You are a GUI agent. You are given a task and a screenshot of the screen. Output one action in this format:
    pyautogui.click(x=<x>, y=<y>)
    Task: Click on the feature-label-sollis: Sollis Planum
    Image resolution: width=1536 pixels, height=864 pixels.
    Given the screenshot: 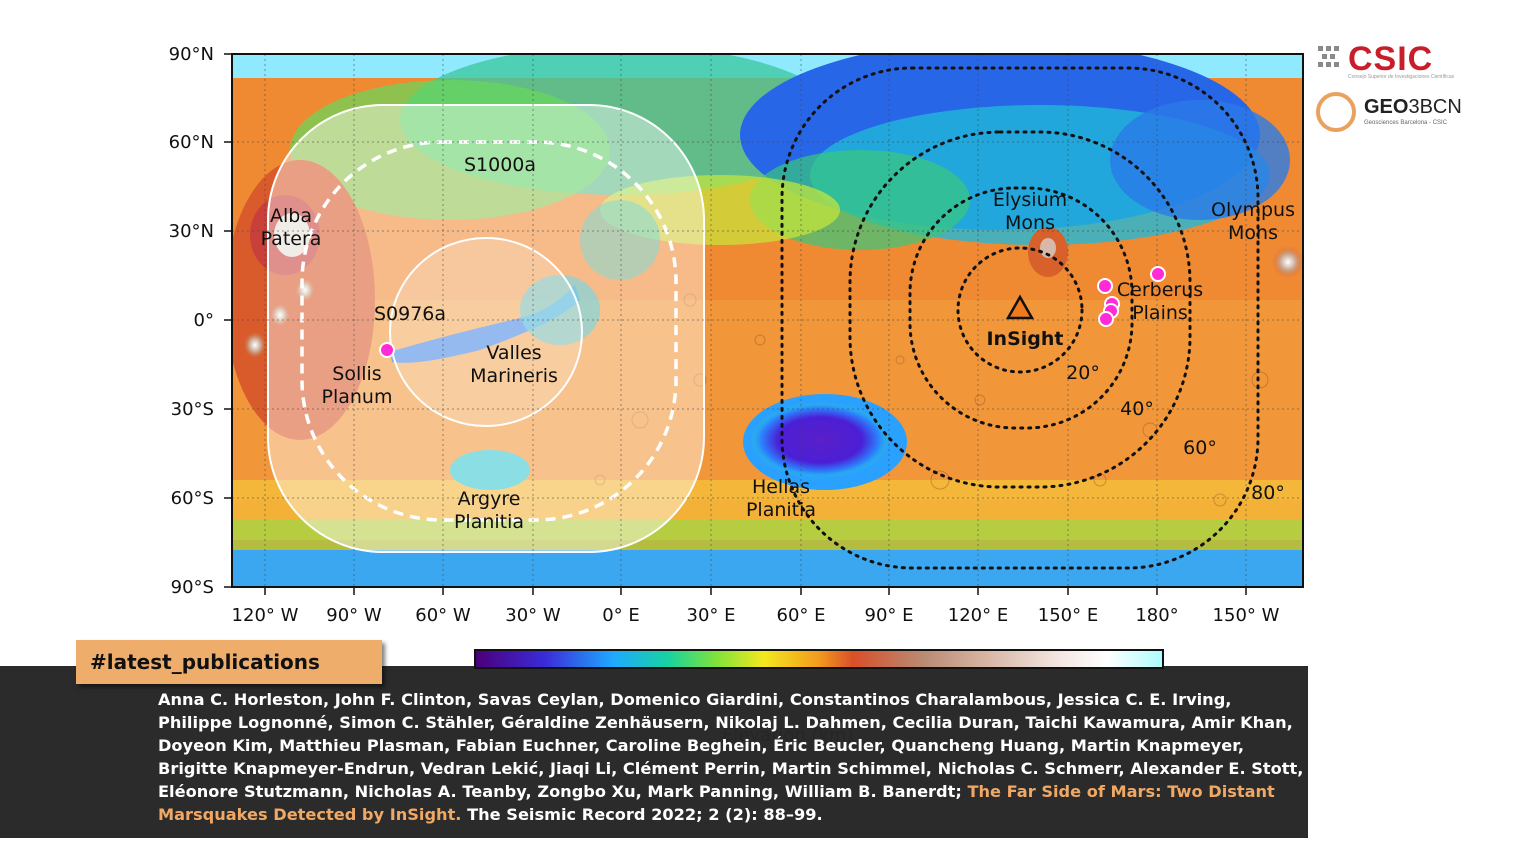 What is the action you would take?
    pyautogui.click(x=357, y=385)
    